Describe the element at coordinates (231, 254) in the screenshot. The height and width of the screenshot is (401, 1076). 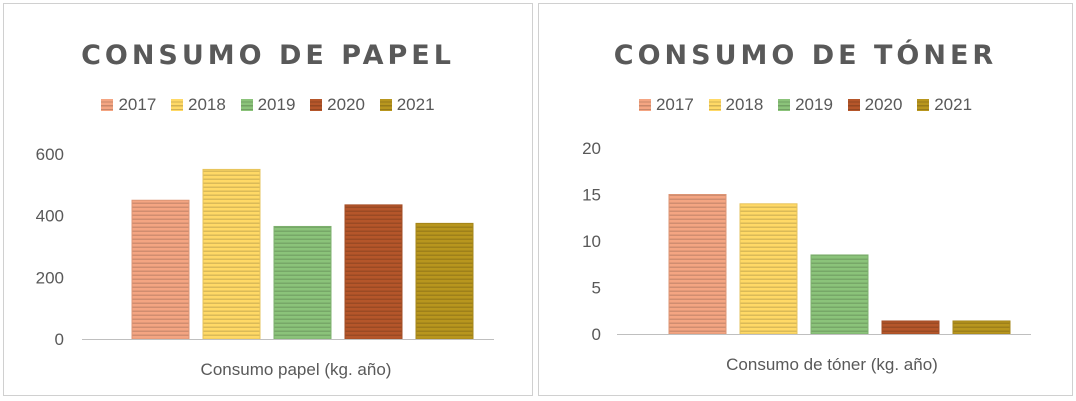
I see `bar-2018: 2018: 550` at that location.